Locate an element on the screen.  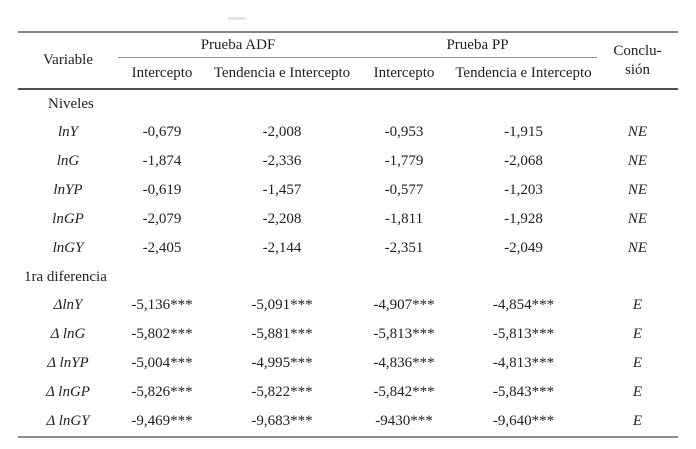
scan-artifact-mark is located at coordinates (236, 18).